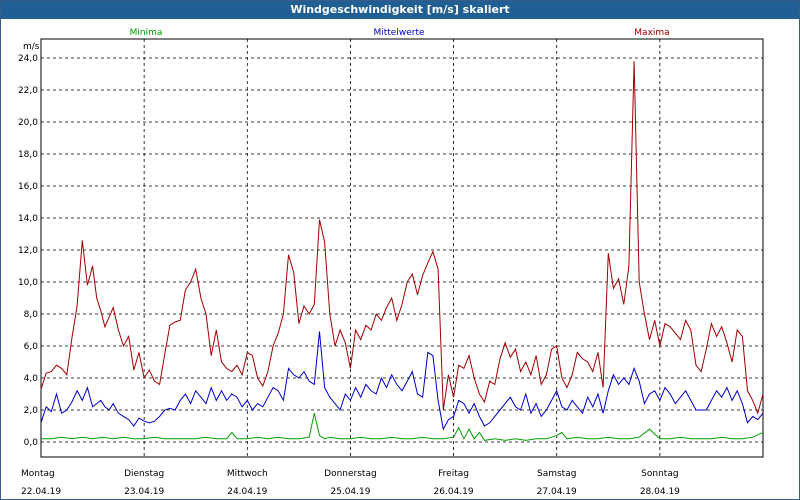 The image size is (800, 500). Describe the element at coordinates (28, 91) in the screenshot. I see `y-tick-label: 22,0` at that location.